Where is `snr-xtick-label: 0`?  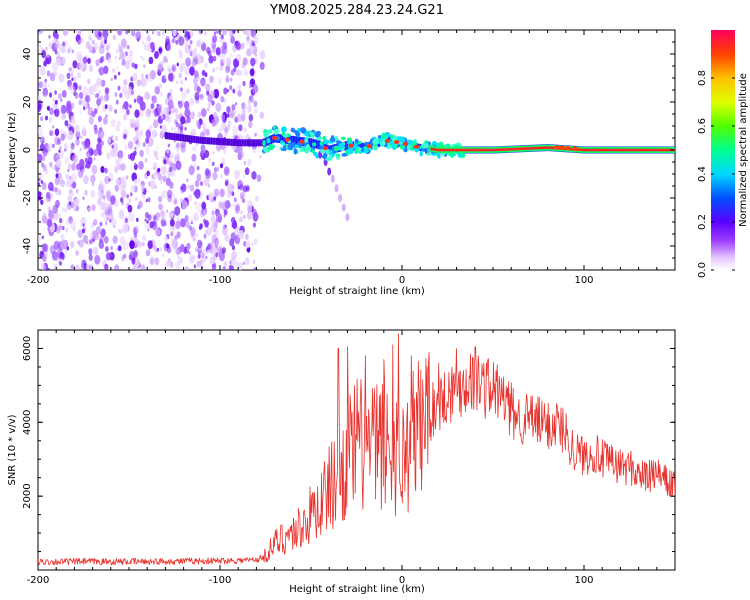
snr-xtick-label: 0 is located at coordinates (402, 580).